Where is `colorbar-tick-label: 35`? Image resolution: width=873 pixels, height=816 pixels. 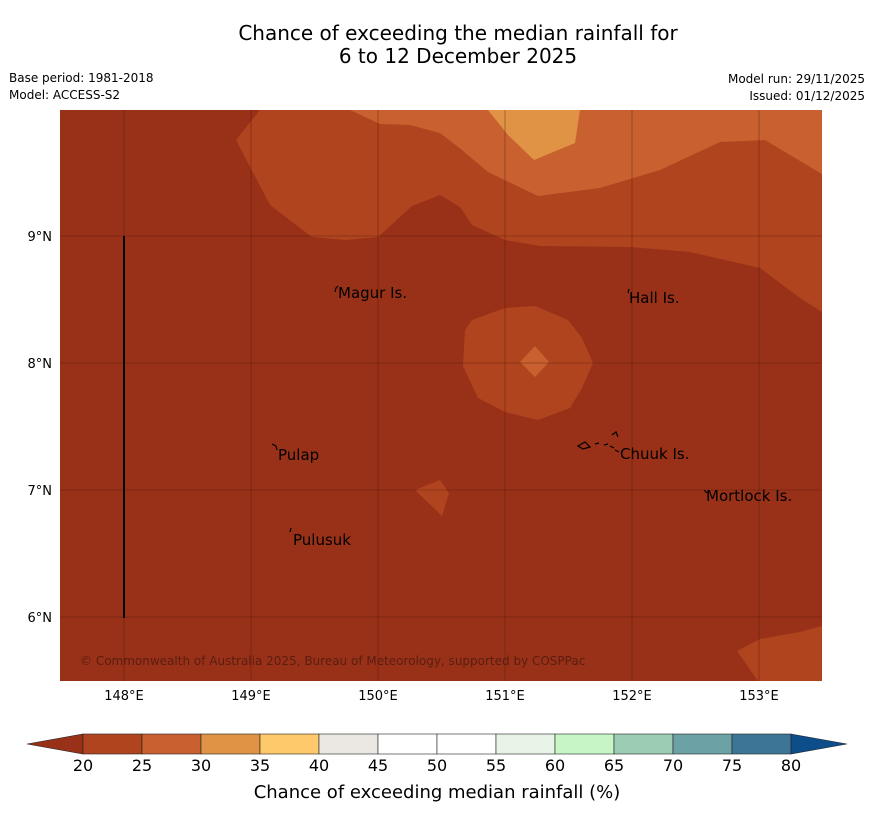 colorbar-tick-label: 35 is located at coordinates (260, 765).